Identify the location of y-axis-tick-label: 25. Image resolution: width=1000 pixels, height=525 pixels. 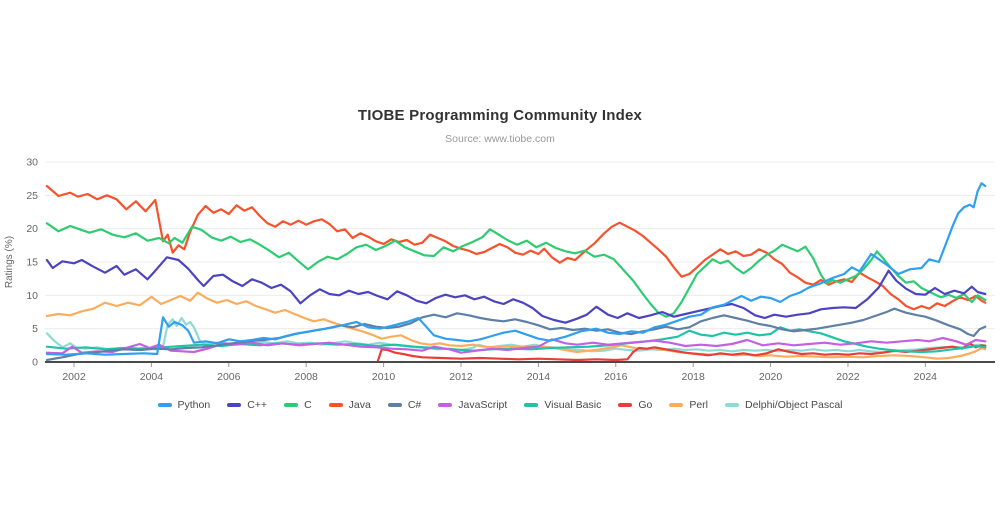
(32, 196).